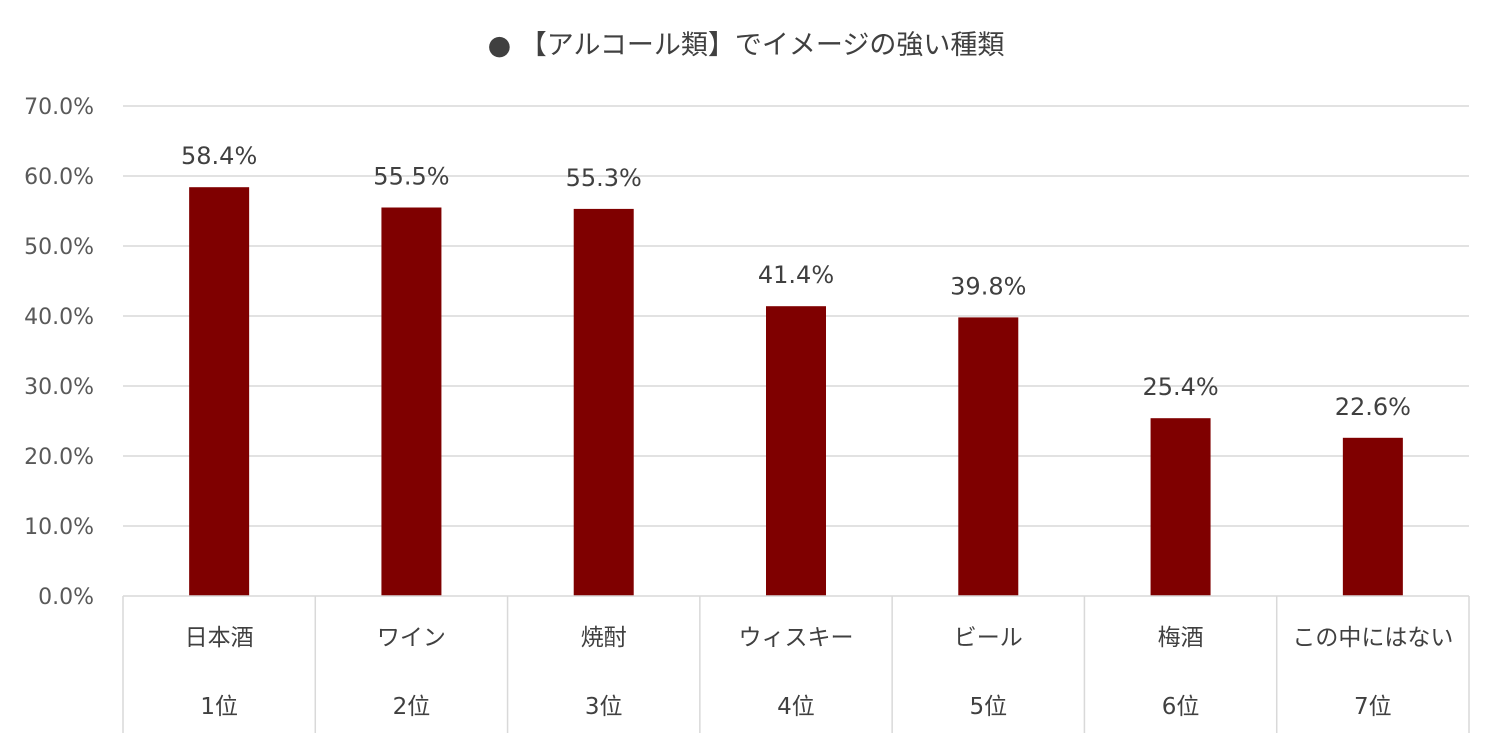 The height and width of the screenshot is (743, 1492). Describe the element at coordinates (411, 177) in the screenshot. I see `data-label: 55.5%` at that location.